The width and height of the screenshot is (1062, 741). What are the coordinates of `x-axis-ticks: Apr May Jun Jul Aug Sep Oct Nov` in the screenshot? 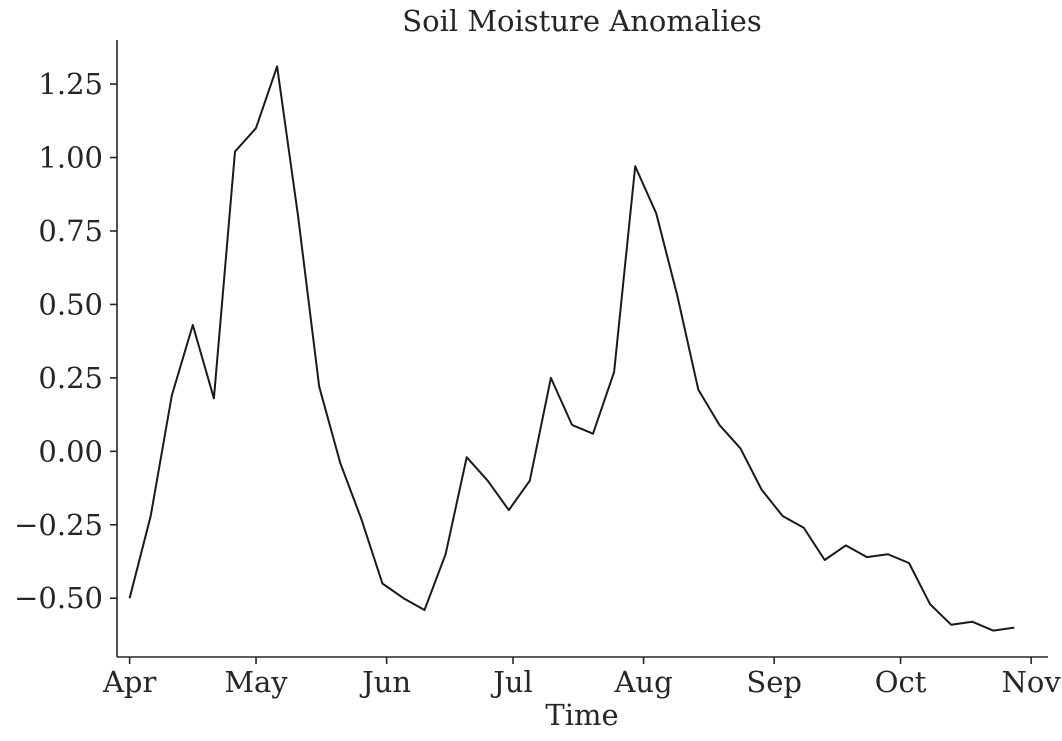 It's located at (581, 678).